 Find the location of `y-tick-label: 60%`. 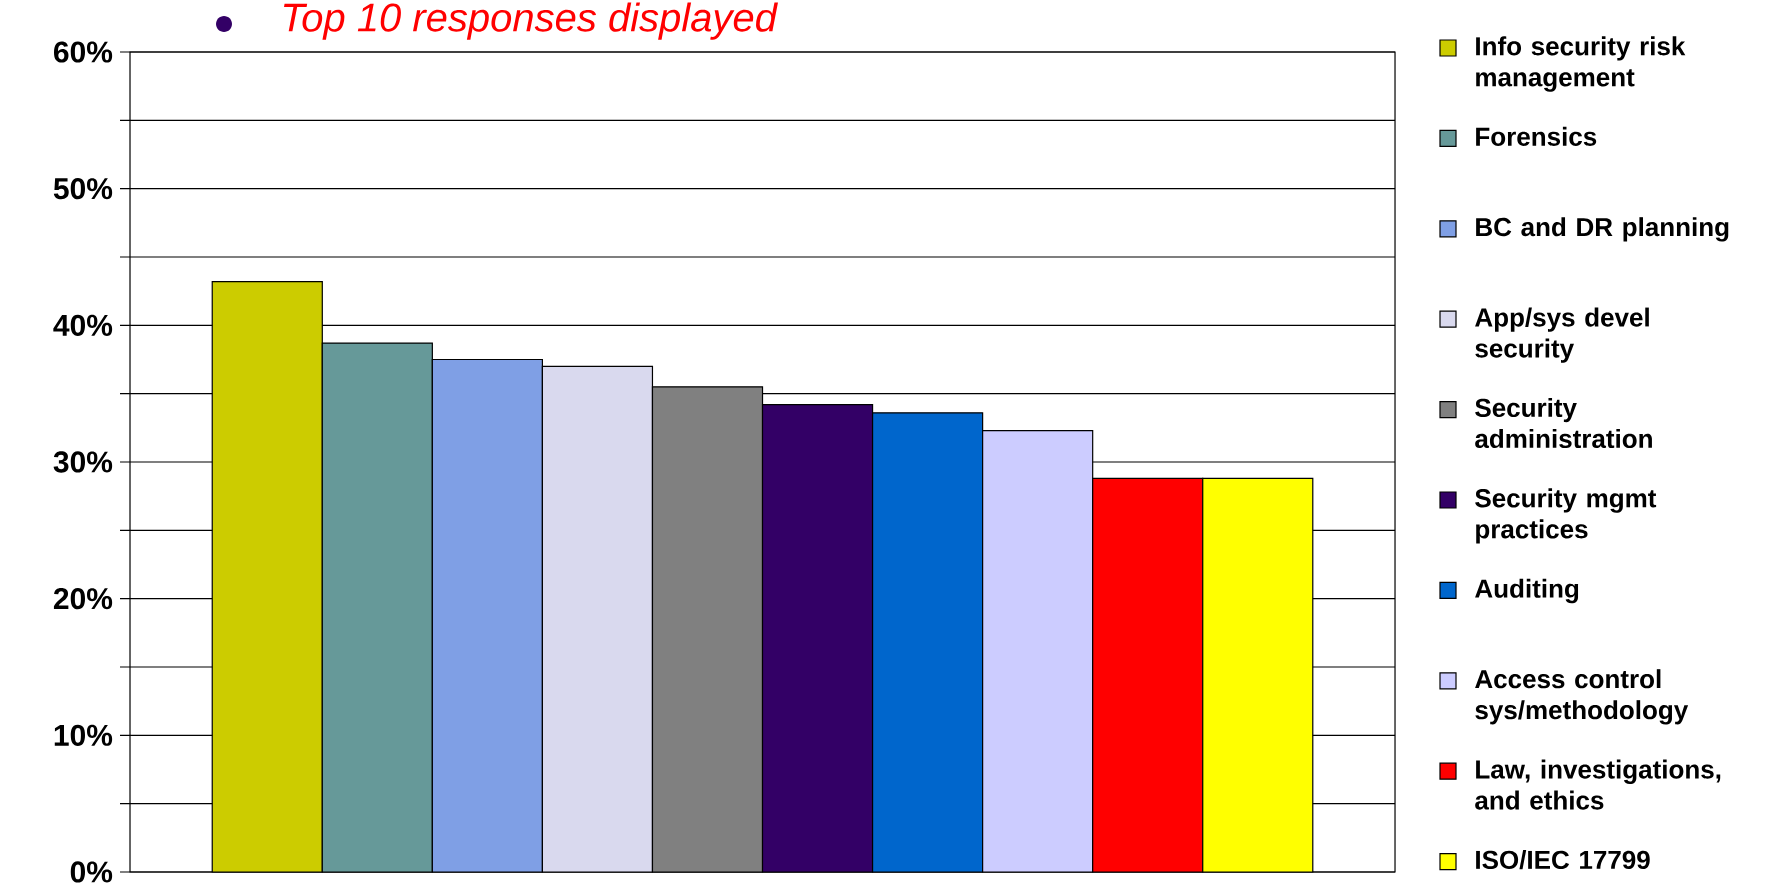

y-tick-label: 60% is located at coordinates (83, 52).